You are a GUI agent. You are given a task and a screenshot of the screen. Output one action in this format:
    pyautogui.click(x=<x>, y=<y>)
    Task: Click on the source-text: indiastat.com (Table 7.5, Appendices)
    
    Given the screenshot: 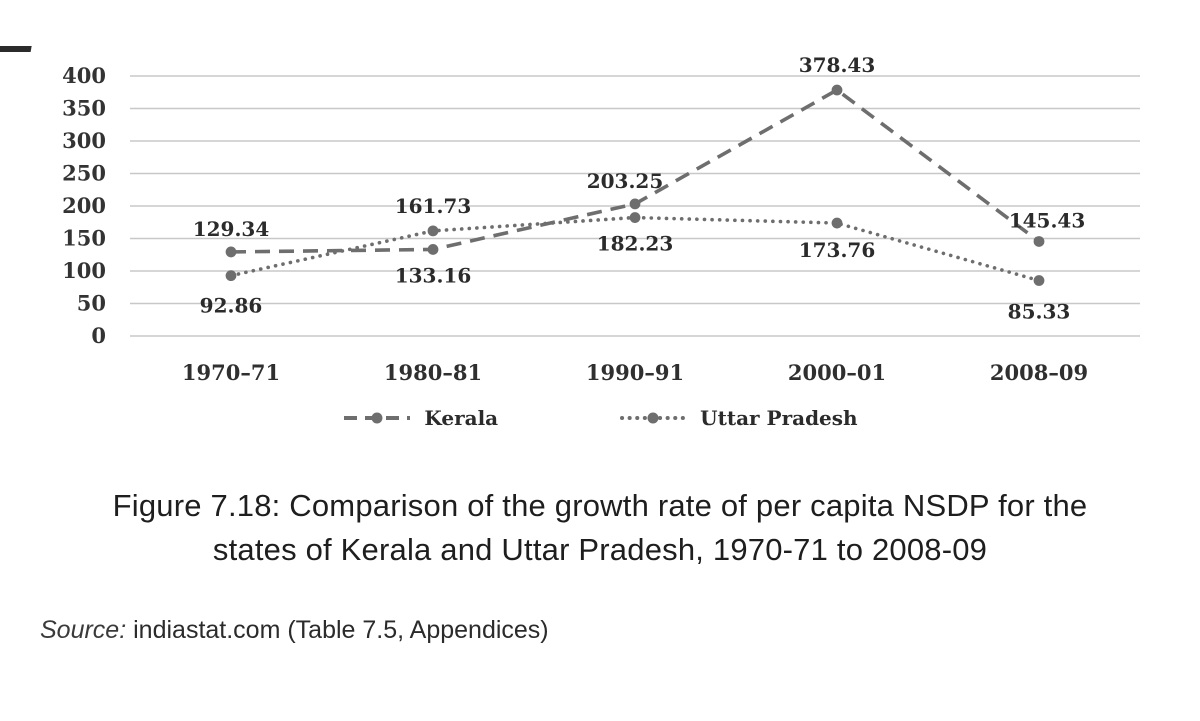 What is the action you would take?
    pyautogui.click(x=337, y=630)
    